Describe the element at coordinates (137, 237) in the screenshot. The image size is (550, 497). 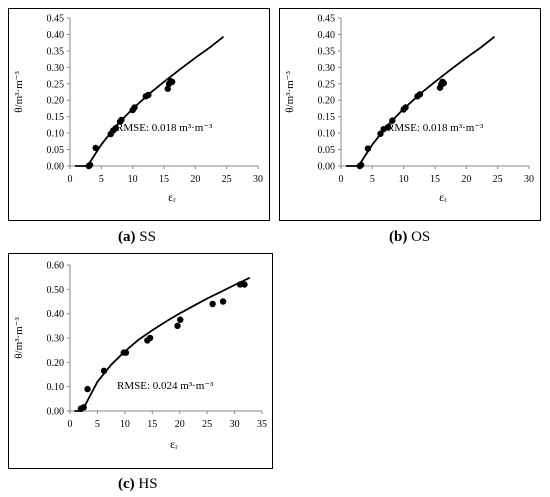
I see `caption-ss: (a) SS` at that location.